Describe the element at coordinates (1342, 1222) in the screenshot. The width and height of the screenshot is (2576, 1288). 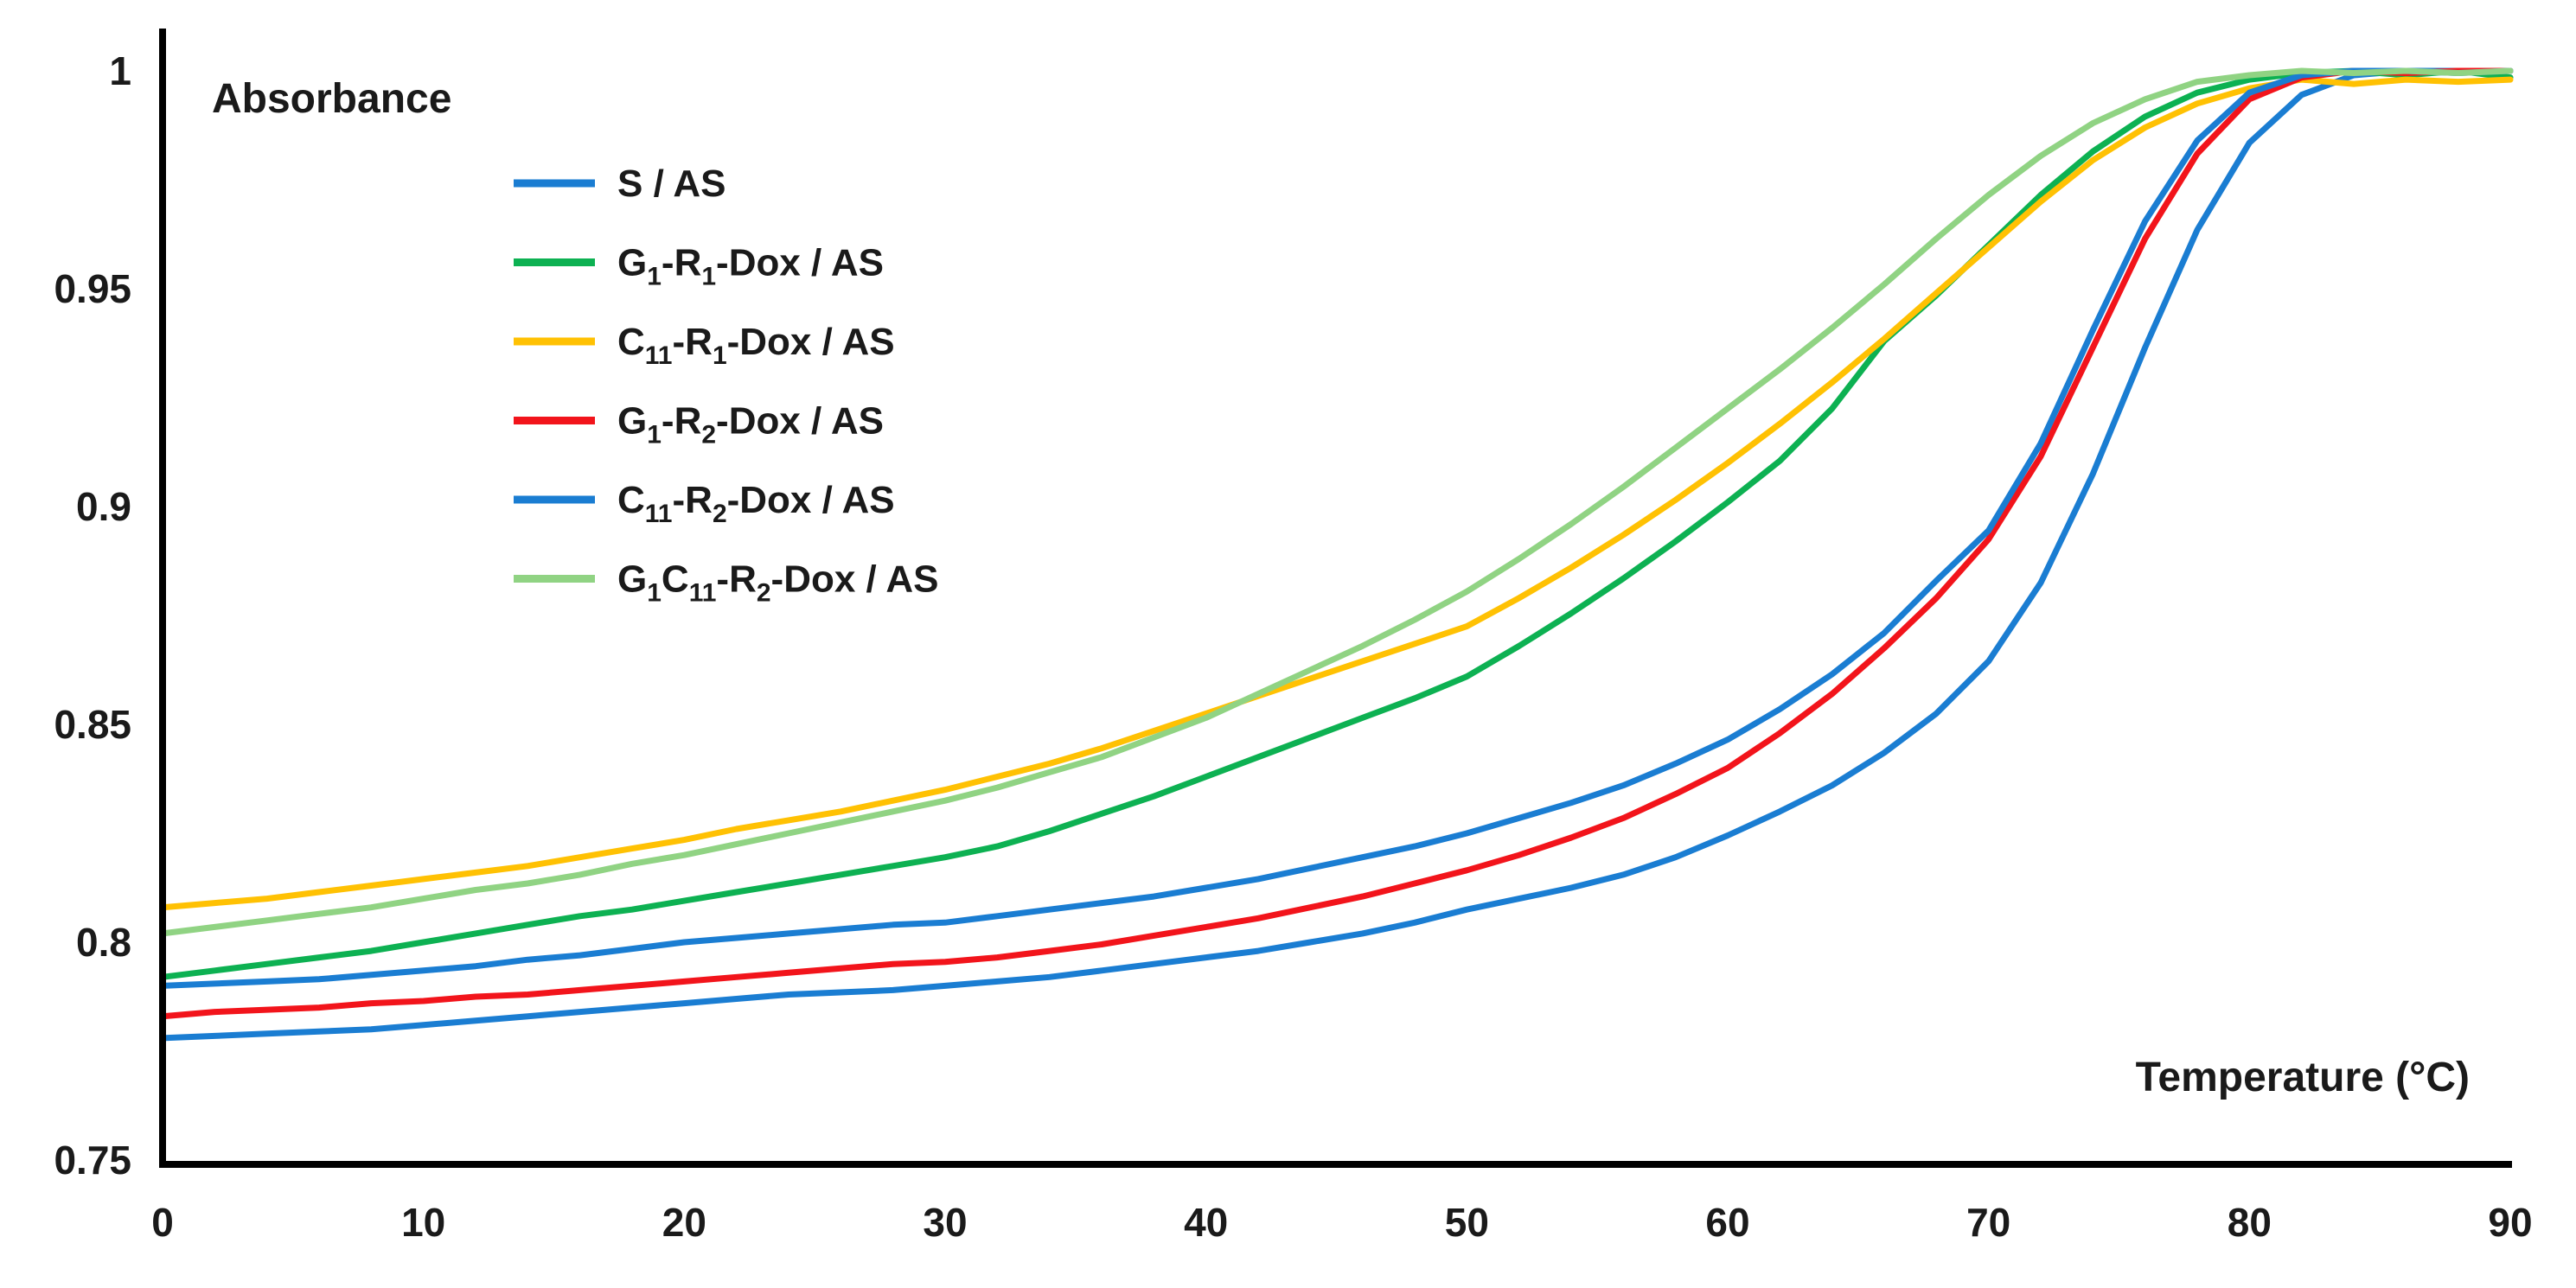
I see `x-tick-labels: 0 10 20 30 40 50 60 70 80 90` at that location.